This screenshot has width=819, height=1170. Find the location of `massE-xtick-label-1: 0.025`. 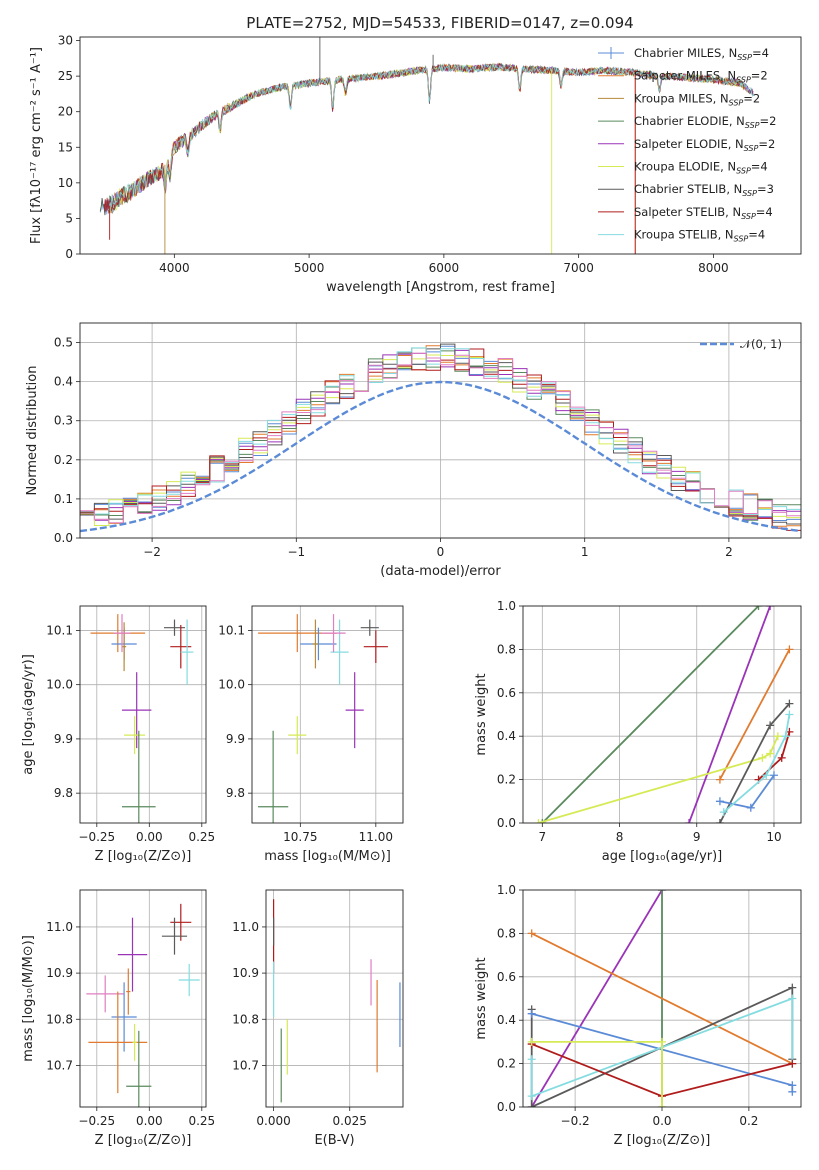

massE-xtick-label-1: 0.025 is located at coordinates (350, 1121).